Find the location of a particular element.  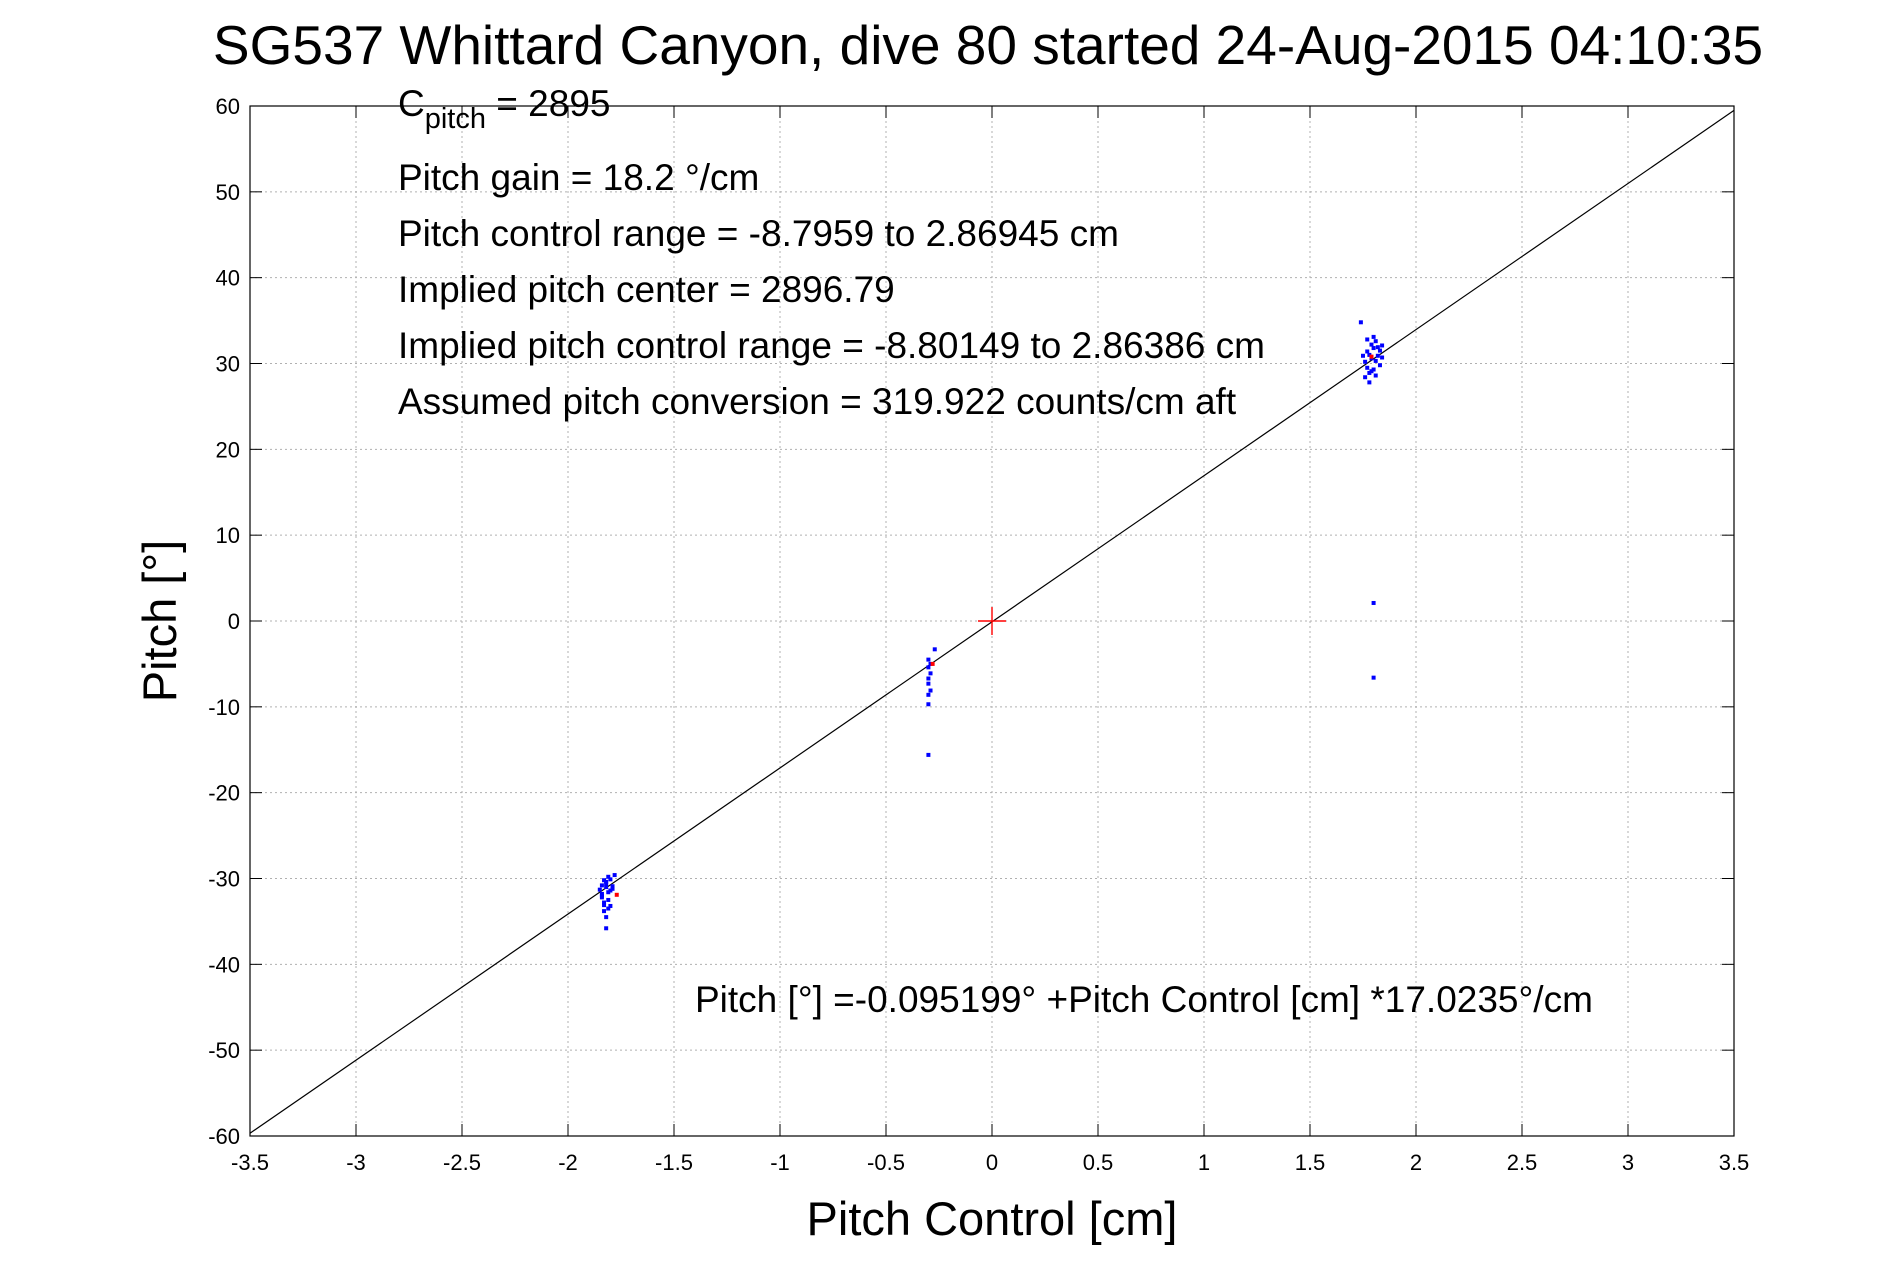

y-tick-label: 20 is located at coordinates (228, 449).